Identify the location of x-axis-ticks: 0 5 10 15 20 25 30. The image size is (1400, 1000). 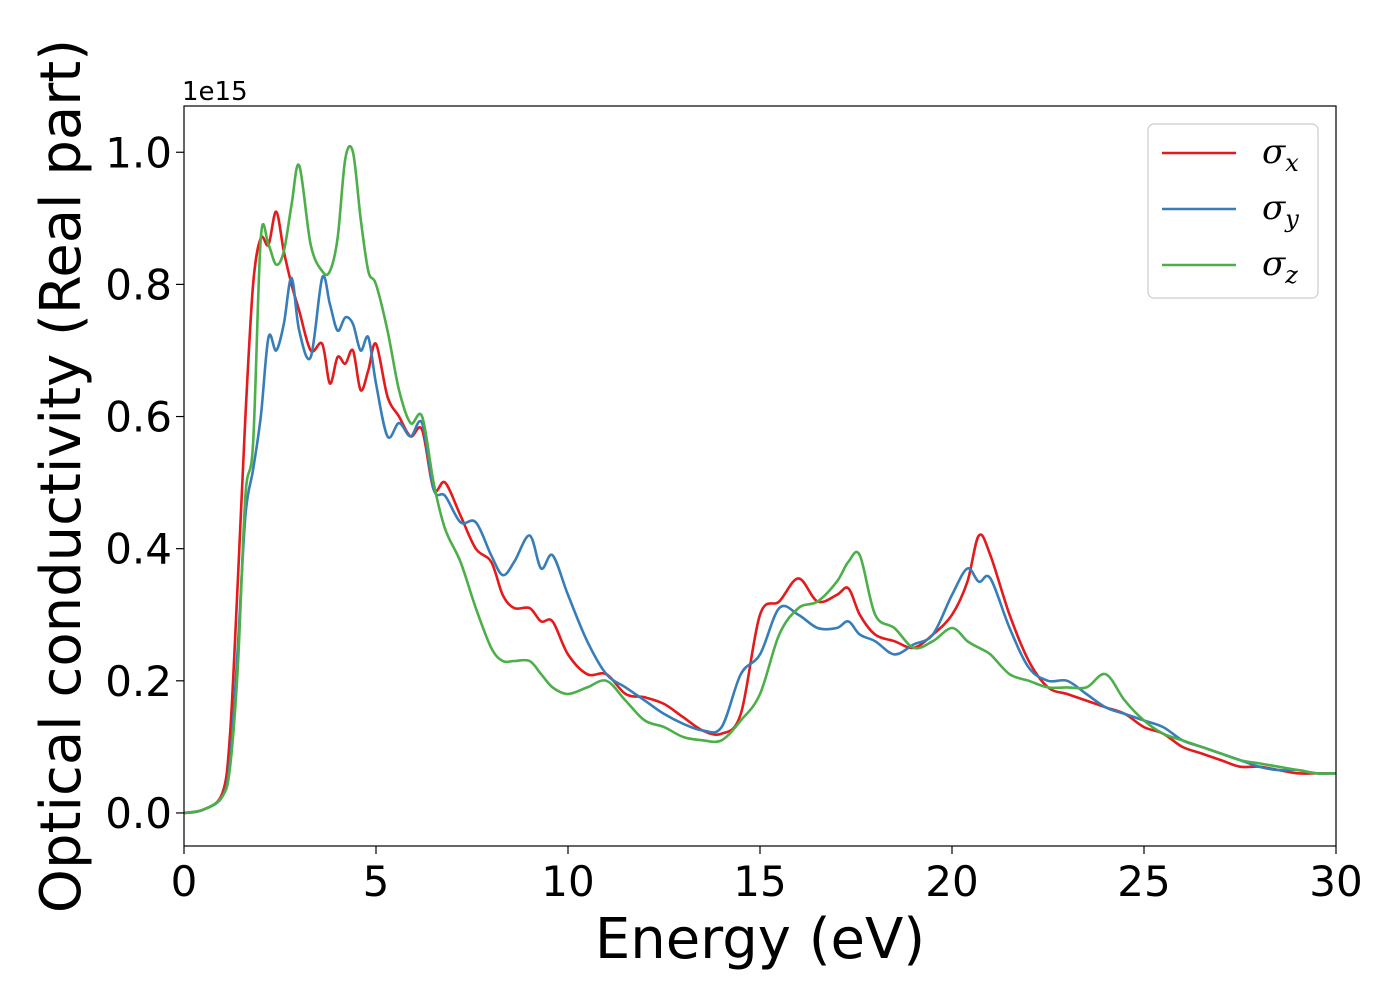
(767, 876).